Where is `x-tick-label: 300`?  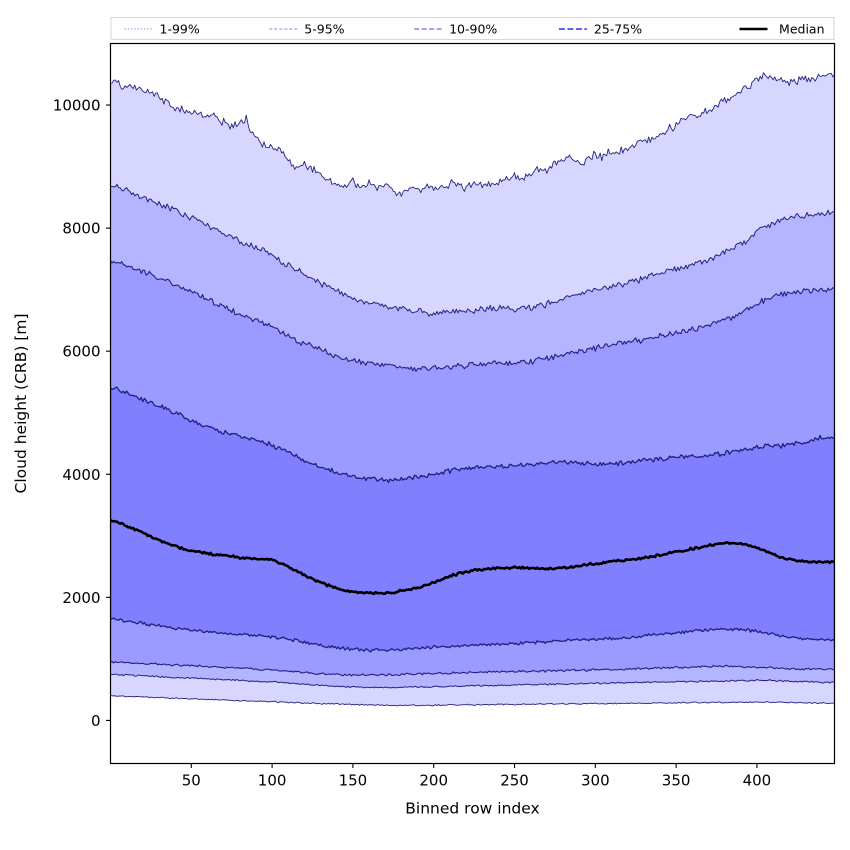 x-tick-label: 300 is located at coordinates (595, 781).